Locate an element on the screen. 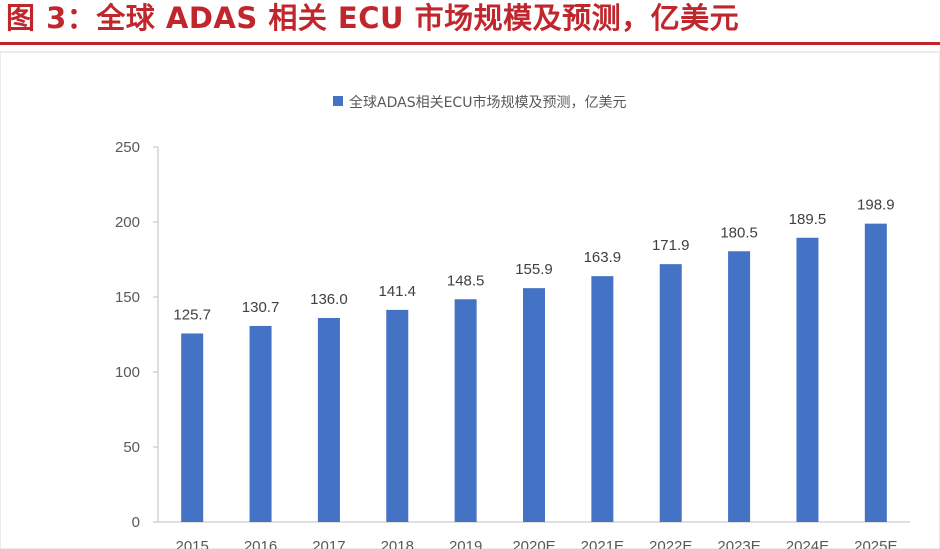 The width and height of the screenshot is (940, 549). data-label: 198.9 is located at coordinates (876, 205).